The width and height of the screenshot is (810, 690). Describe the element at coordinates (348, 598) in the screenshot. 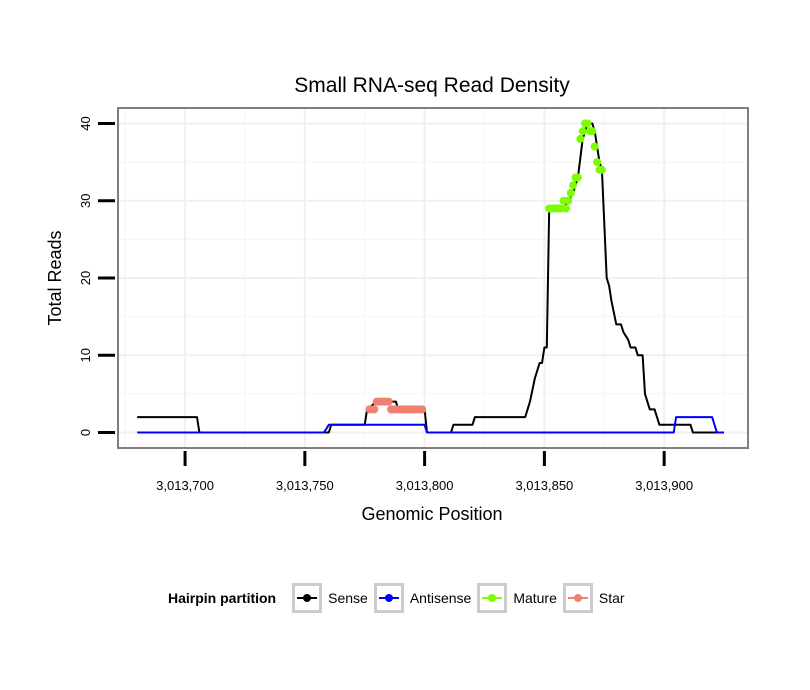

I see `legend-label-sense: Sense` at that location.